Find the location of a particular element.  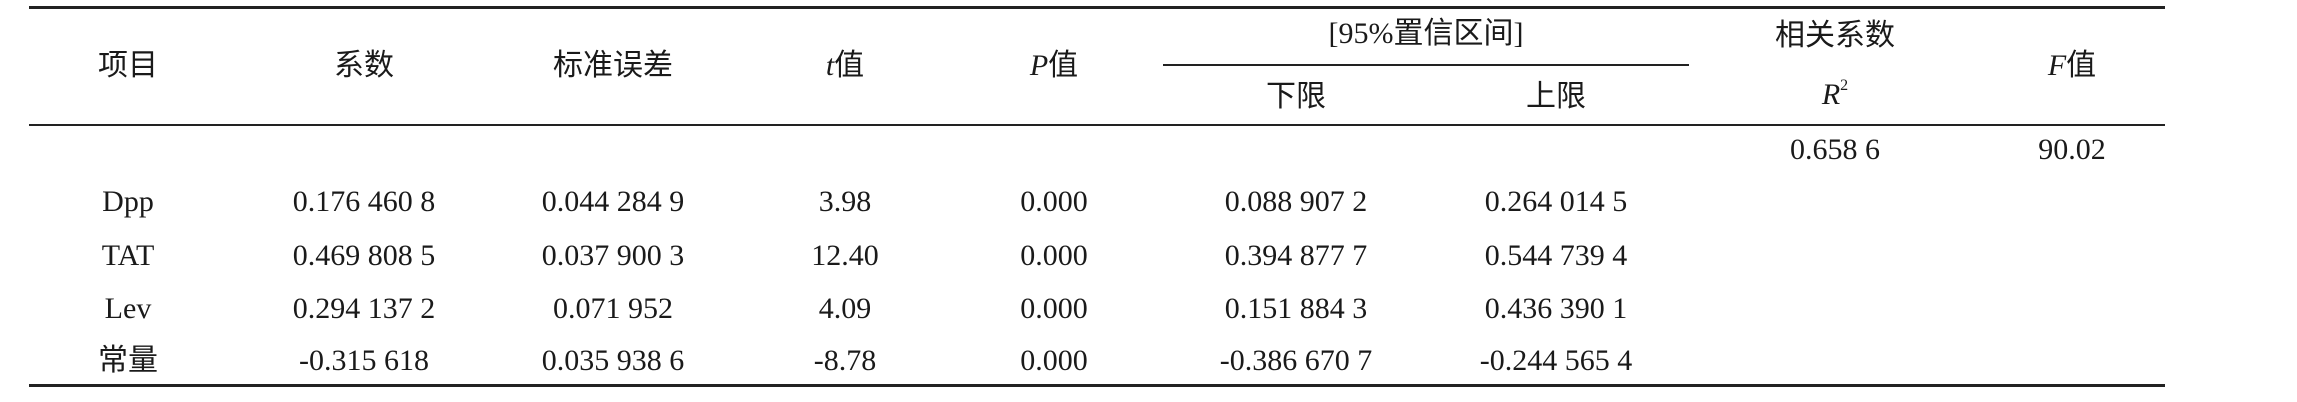

header-rule is located at coordinates (1097, 125).